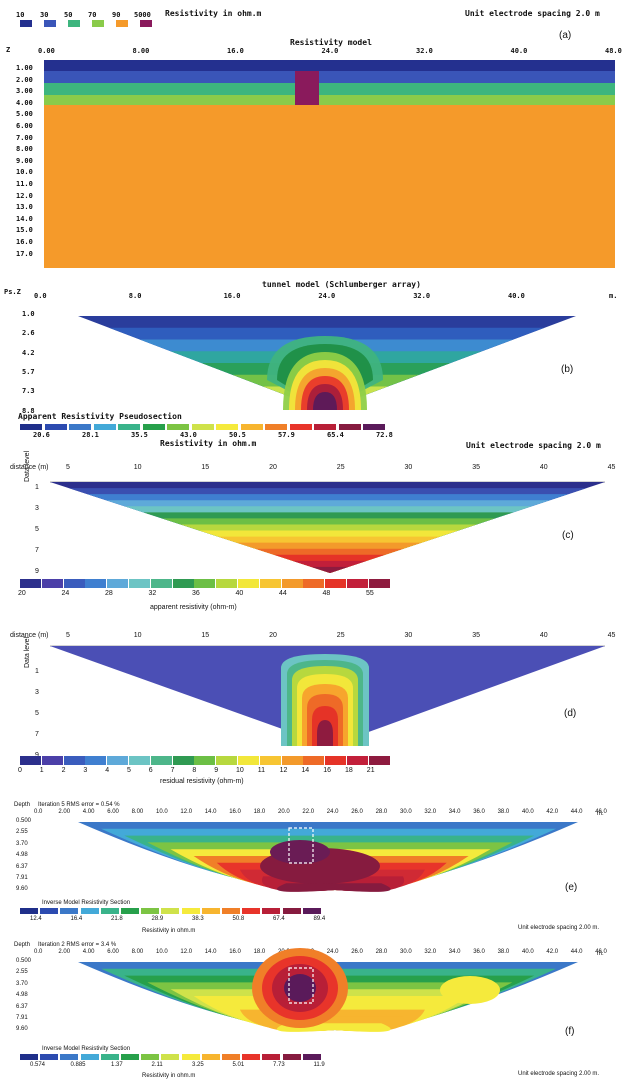 The height and width of the screenshot is (1079, 627). Describe the element at coordinates (325, 733) in the screenshot. I see `residual-contour` at that location.